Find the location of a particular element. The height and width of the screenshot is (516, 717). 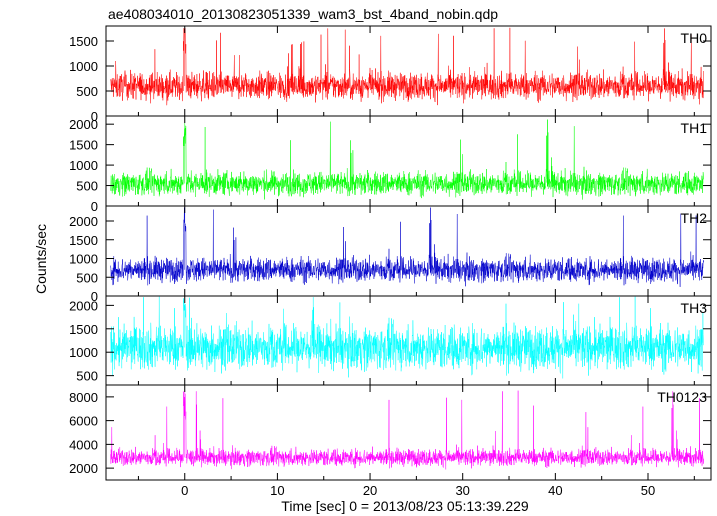

series-line-th3 is located at coordinates (407, 337).